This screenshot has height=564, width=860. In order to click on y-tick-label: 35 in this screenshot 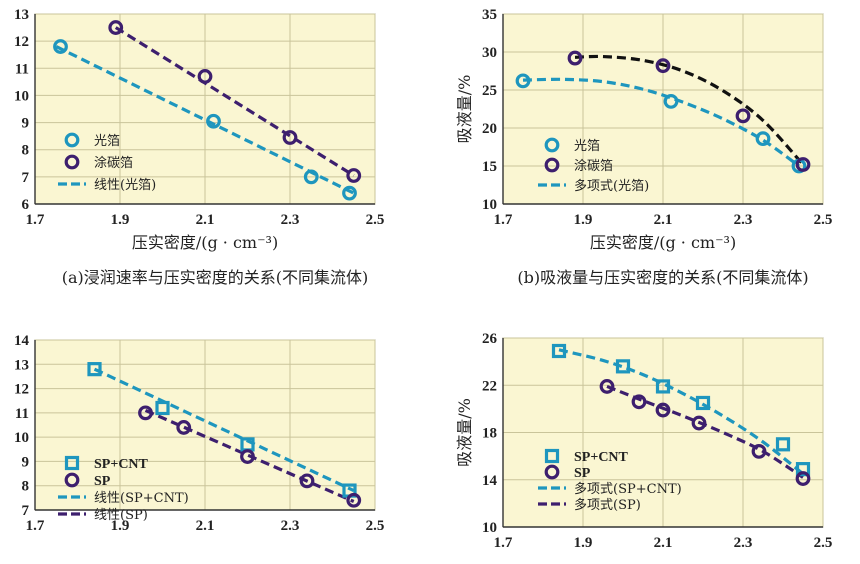, I will do `click(489, 15)`.